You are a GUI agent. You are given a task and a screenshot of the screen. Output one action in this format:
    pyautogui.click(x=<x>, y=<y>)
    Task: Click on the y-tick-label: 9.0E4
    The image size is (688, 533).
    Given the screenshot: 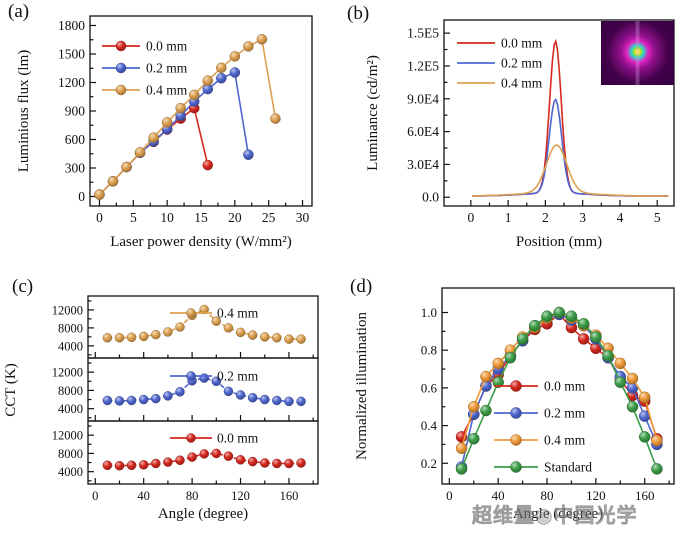 What is the action you would take?
    pyautogui.click(x=423, y=98)
    